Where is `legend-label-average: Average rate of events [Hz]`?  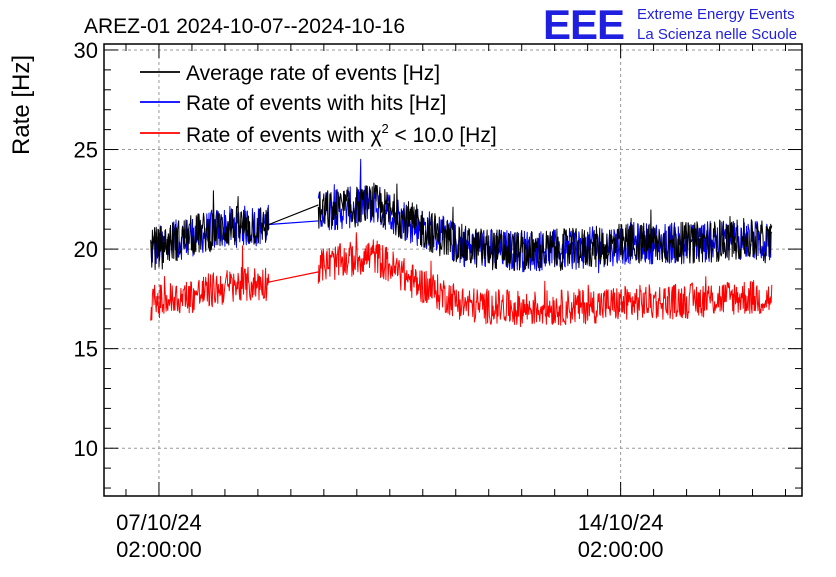 legend-label-average: Average rate of events [Hz] is located at coordinates (313, 73).